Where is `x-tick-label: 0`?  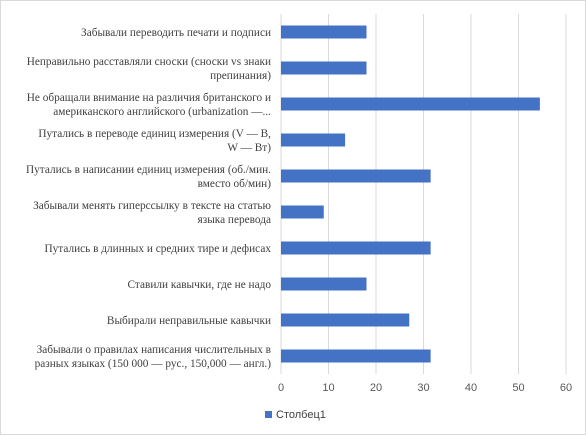
x-tick-label: 0 is located at coordinates (281, 388).